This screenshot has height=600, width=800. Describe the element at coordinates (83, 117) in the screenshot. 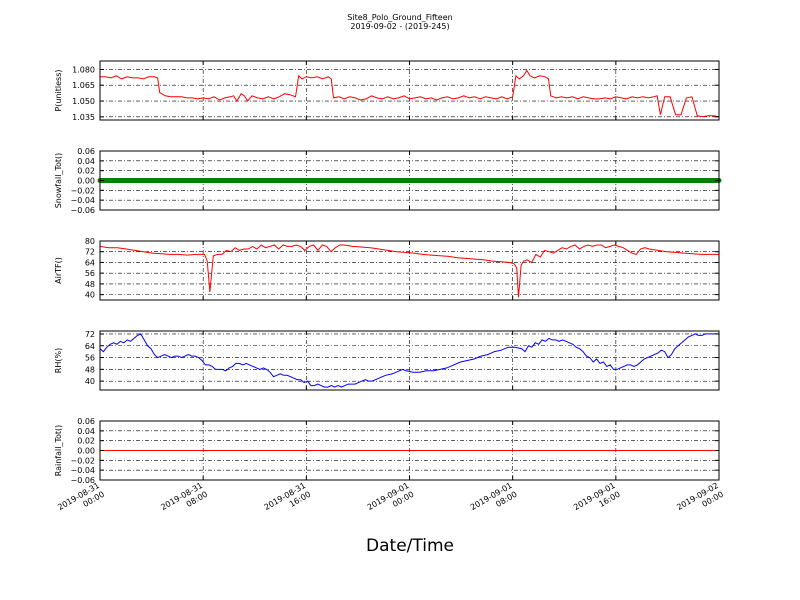

I see `y-tick-label: 1.035` at that location.